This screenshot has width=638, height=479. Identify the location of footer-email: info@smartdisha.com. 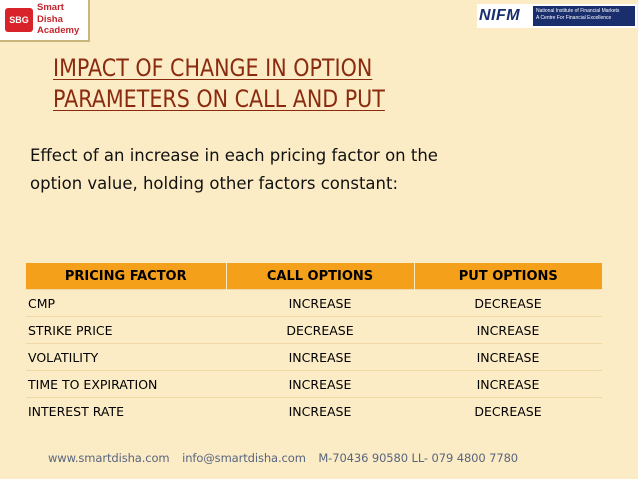
(244, 458).